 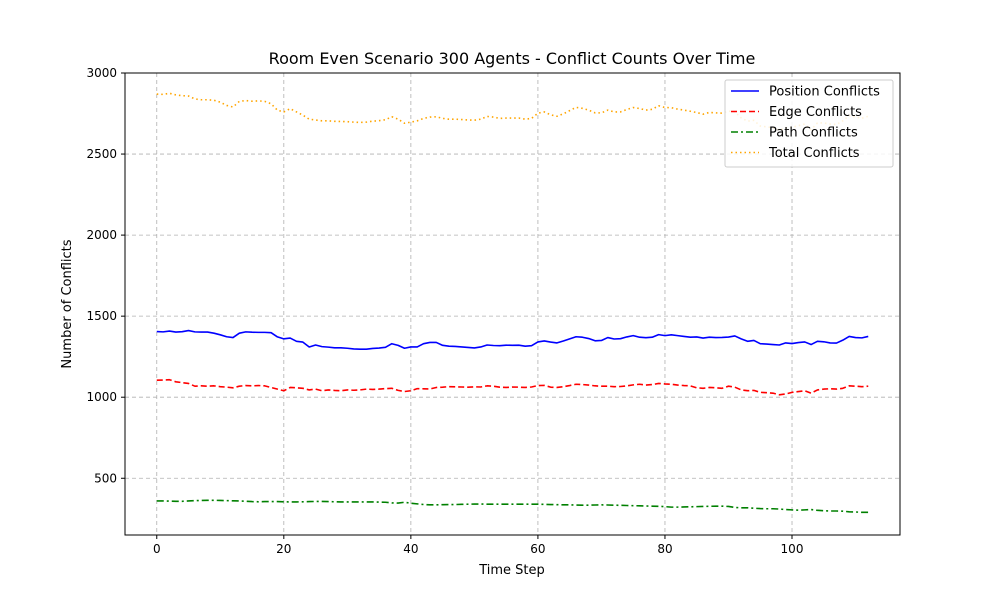 What do you see at coordinates (105, 478) in the screenshot?
I see `y-tick-label: 500` at bounding box center [105, 478].